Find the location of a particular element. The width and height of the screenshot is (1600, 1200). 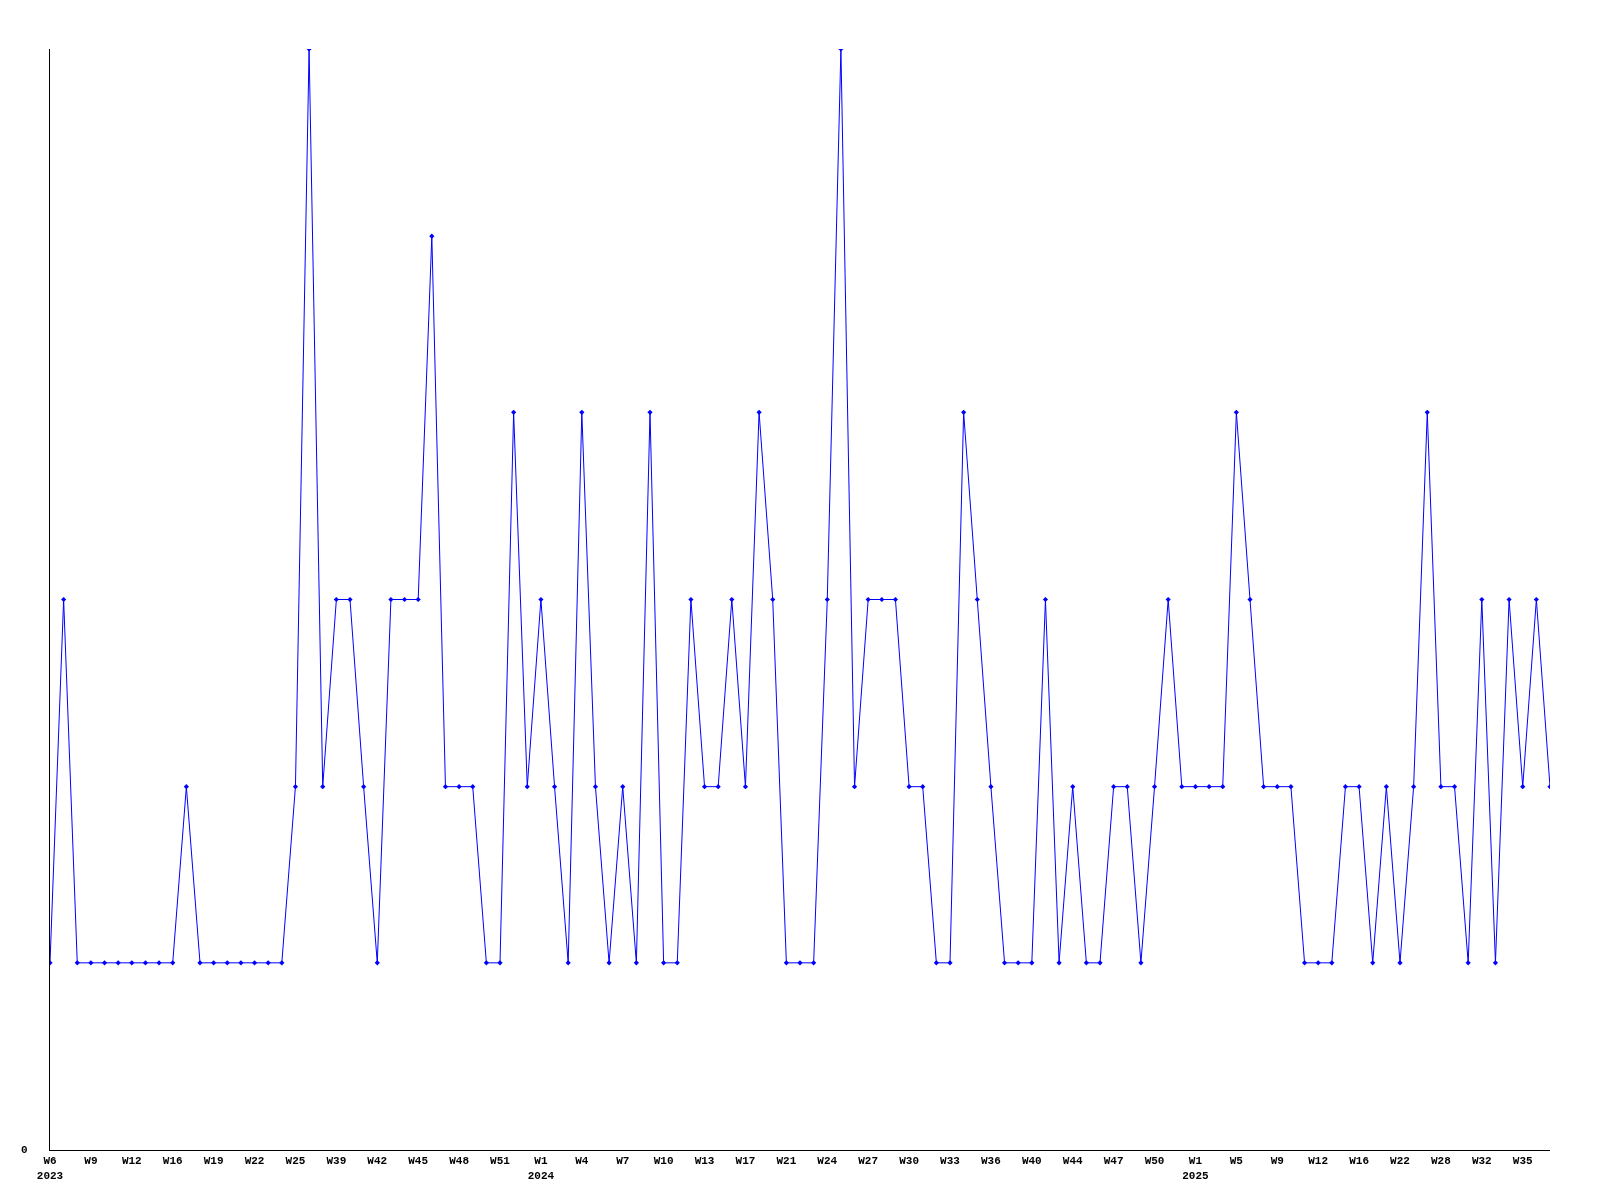

x-tick-label: W21 is located at coordinates (786, 1161).